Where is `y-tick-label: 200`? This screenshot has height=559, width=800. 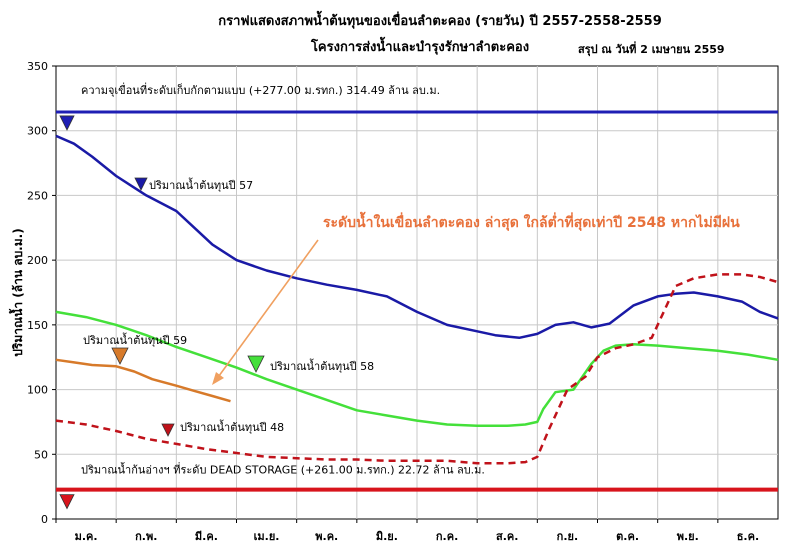
y-tick-label: 200 is located at coordinates (37, 260).